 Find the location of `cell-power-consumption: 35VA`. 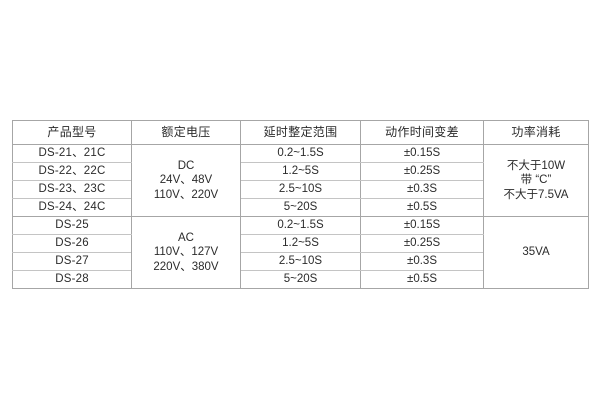

cell-power-consumption: 35VA is located at coordinates (536, 252).